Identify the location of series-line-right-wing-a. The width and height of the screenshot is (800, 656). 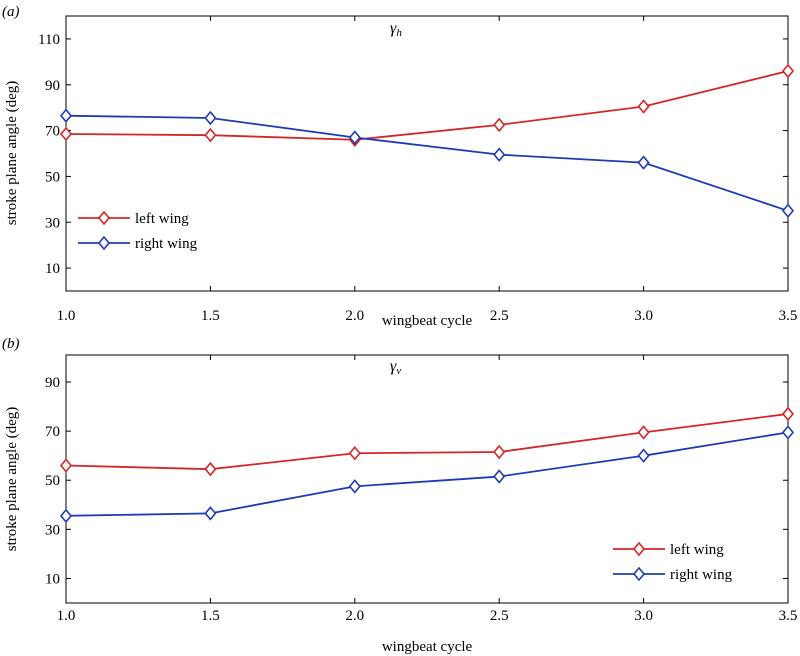
(427, 163).